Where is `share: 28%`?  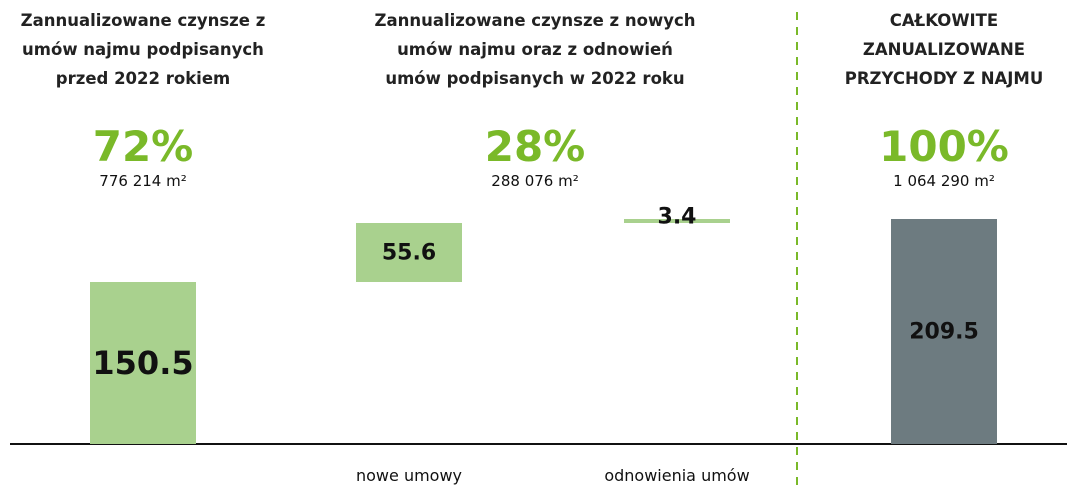 share: 28% is located at coordinates (535, 146).